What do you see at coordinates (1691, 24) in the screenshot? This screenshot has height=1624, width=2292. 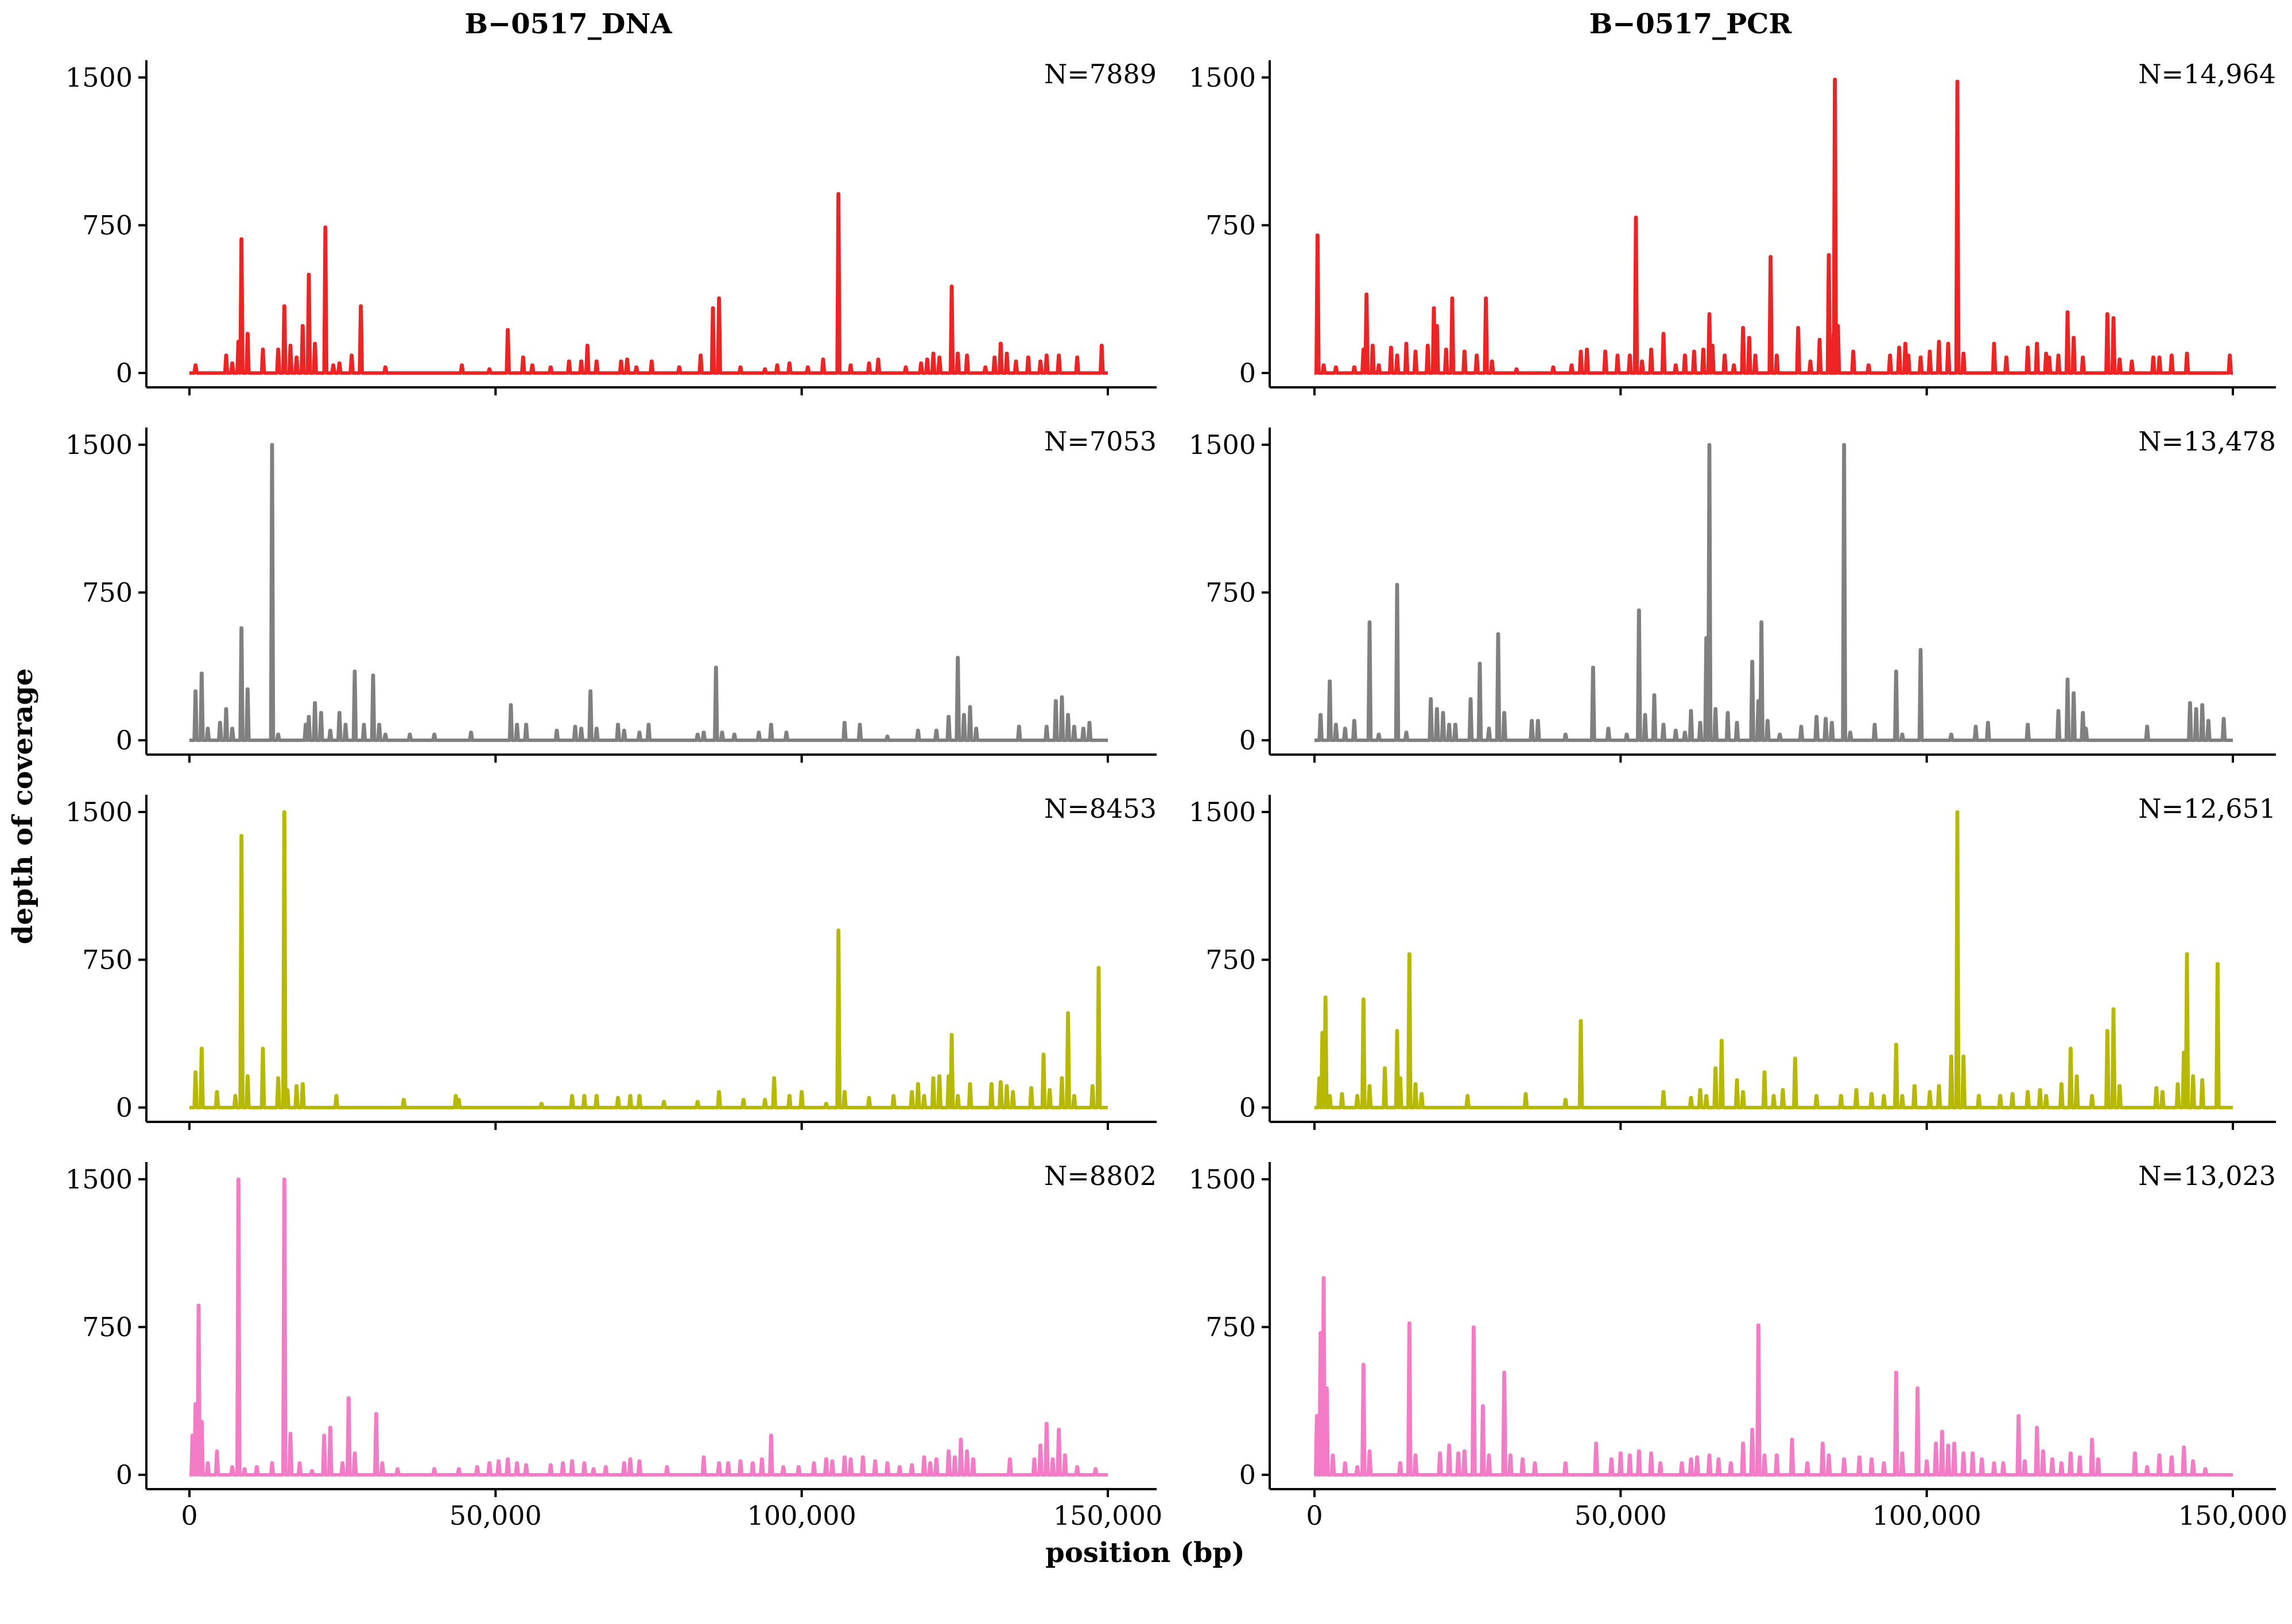 I see `column-title-pcr: B−0517_PCR` at bounding box center [1691, 24].